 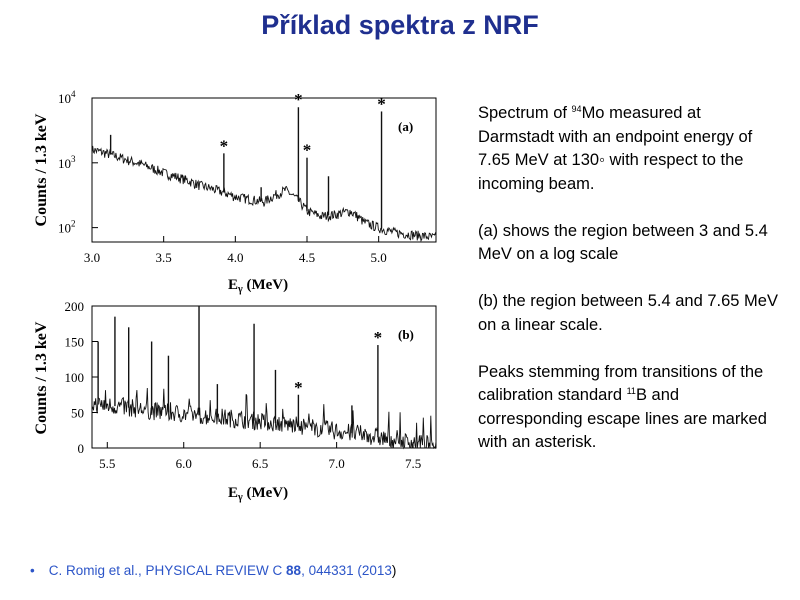 What do you see at coordinates (184, 463) in the screenshot?
I see `x-tick-label: 6.0` at bounding box center [184, 463].